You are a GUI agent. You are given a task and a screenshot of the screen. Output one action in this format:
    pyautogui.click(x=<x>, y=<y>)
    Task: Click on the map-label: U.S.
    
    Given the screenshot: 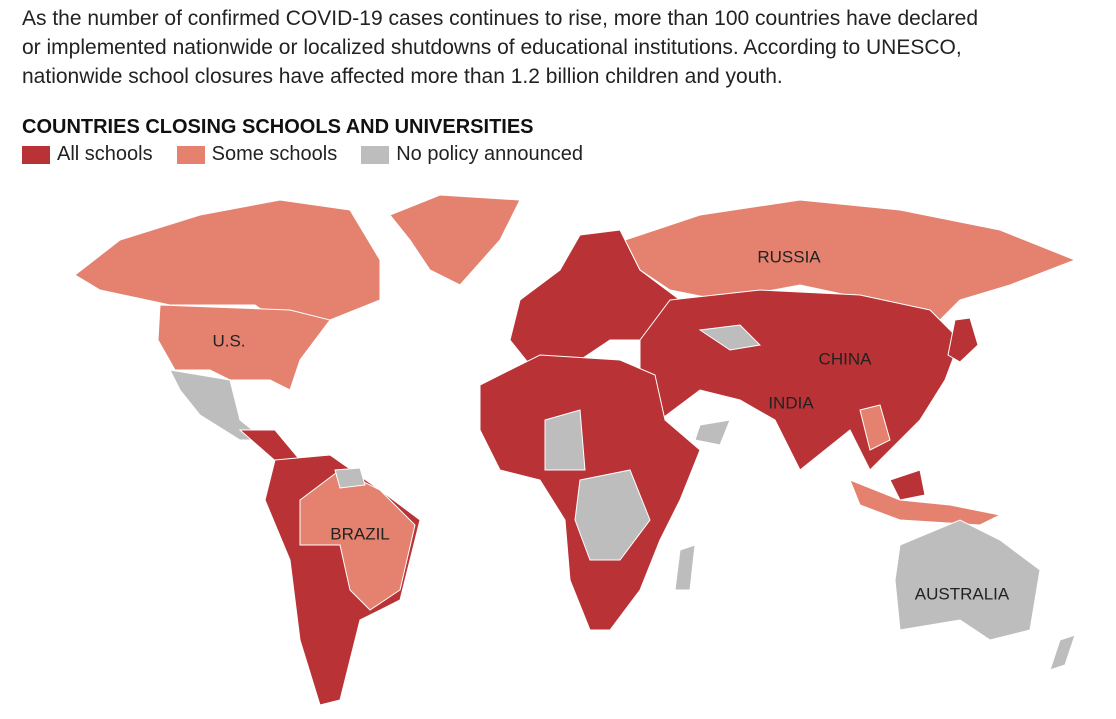 What is the action you would take?
    pyautogui.click(x=228, y=340)
    